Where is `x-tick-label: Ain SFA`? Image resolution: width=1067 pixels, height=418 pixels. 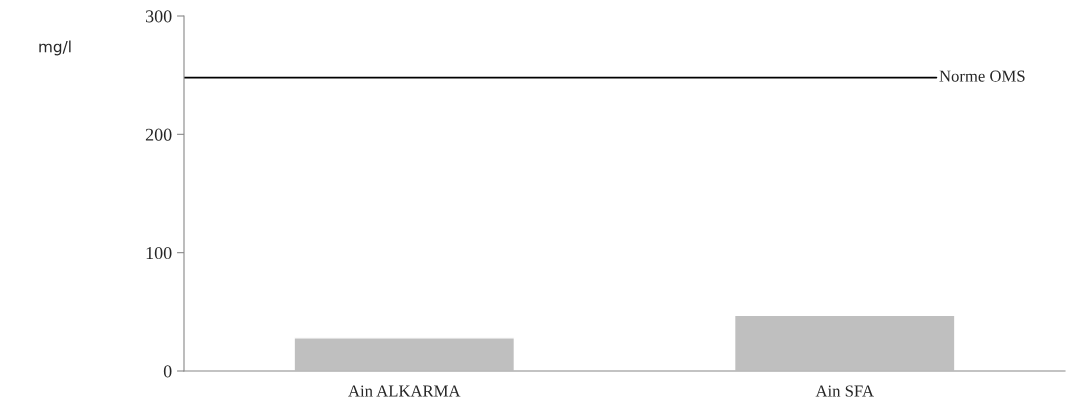 x-tick-label: Ain SFA is located at coordinates (844, 391).